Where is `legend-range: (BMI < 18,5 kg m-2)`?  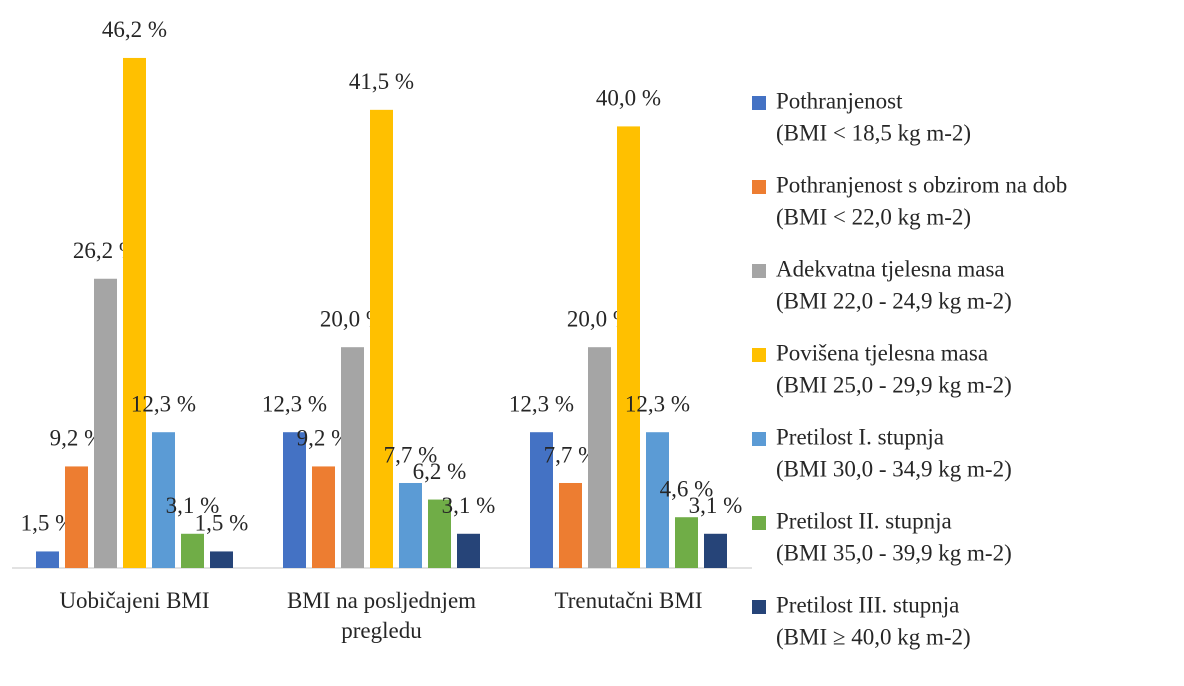 legend-range: (BMI < 18,5 kg m-2) is located at coordinates (873, 132).